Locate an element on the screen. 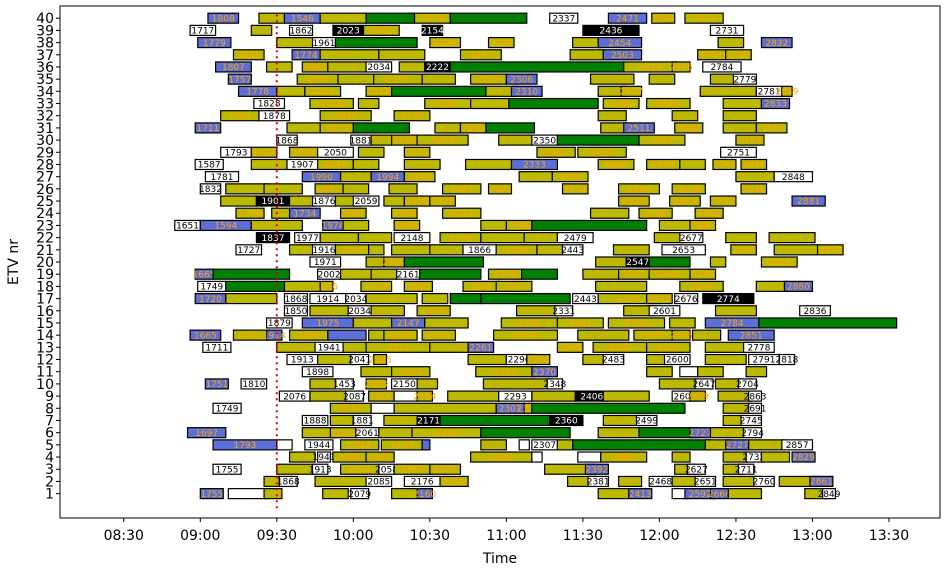 The image size is (945, 569). task-label: 2794 is located at coordinates (752, 434).